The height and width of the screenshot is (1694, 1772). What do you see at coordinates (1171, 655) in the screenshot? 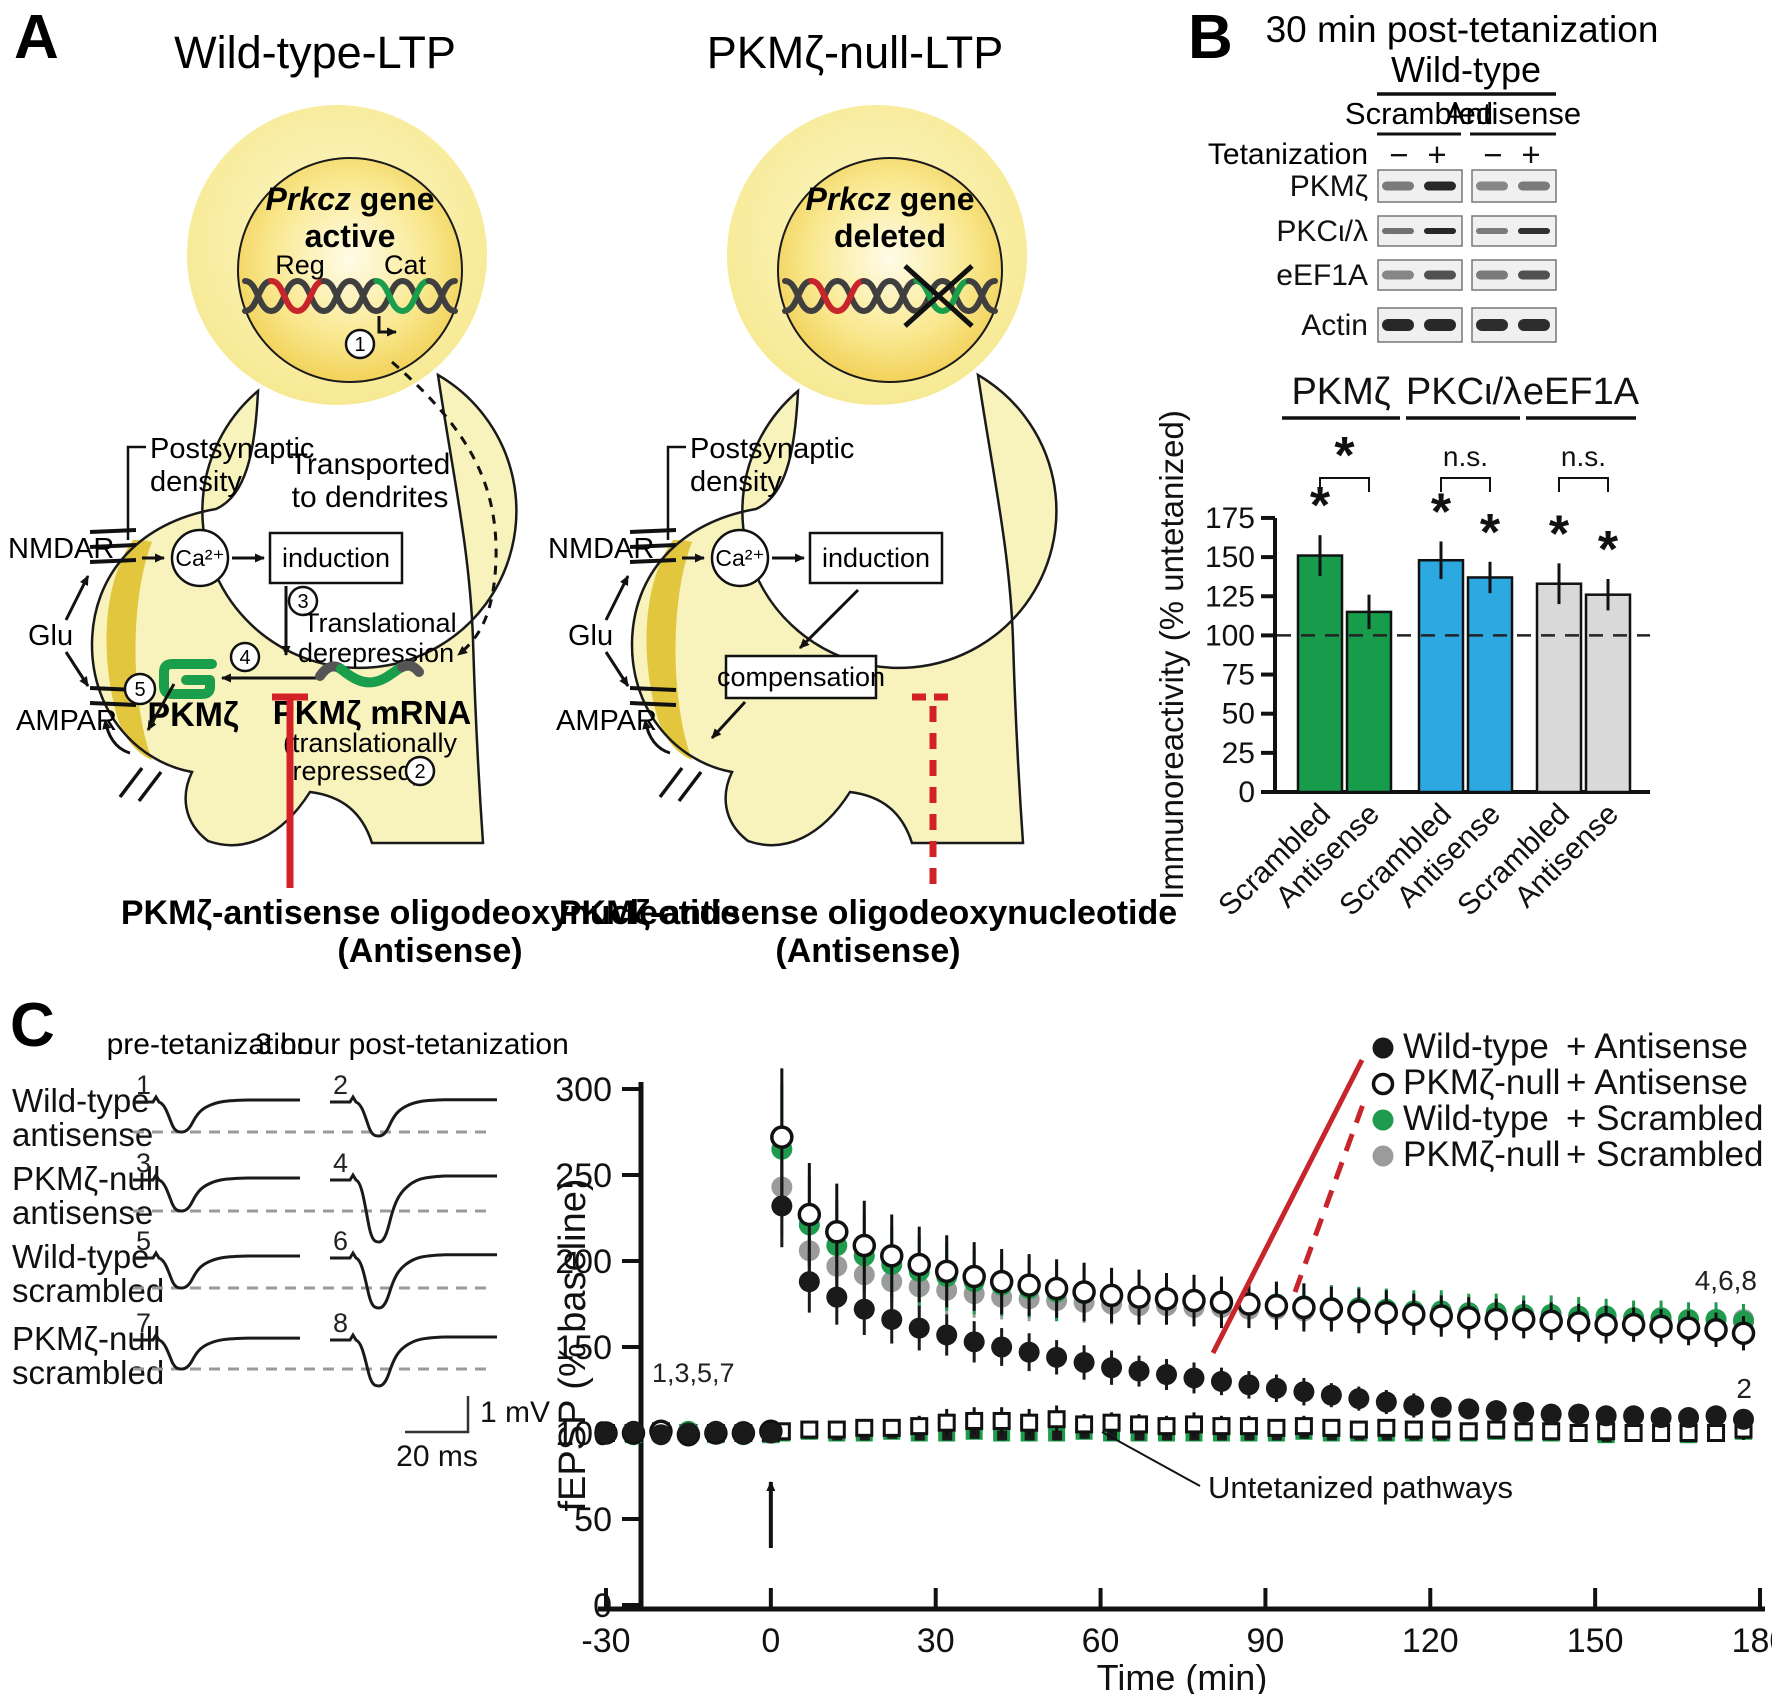
I see `y-axis-label: Immunoreactivity (% untetanized)` at bounding box center [1171, 655].